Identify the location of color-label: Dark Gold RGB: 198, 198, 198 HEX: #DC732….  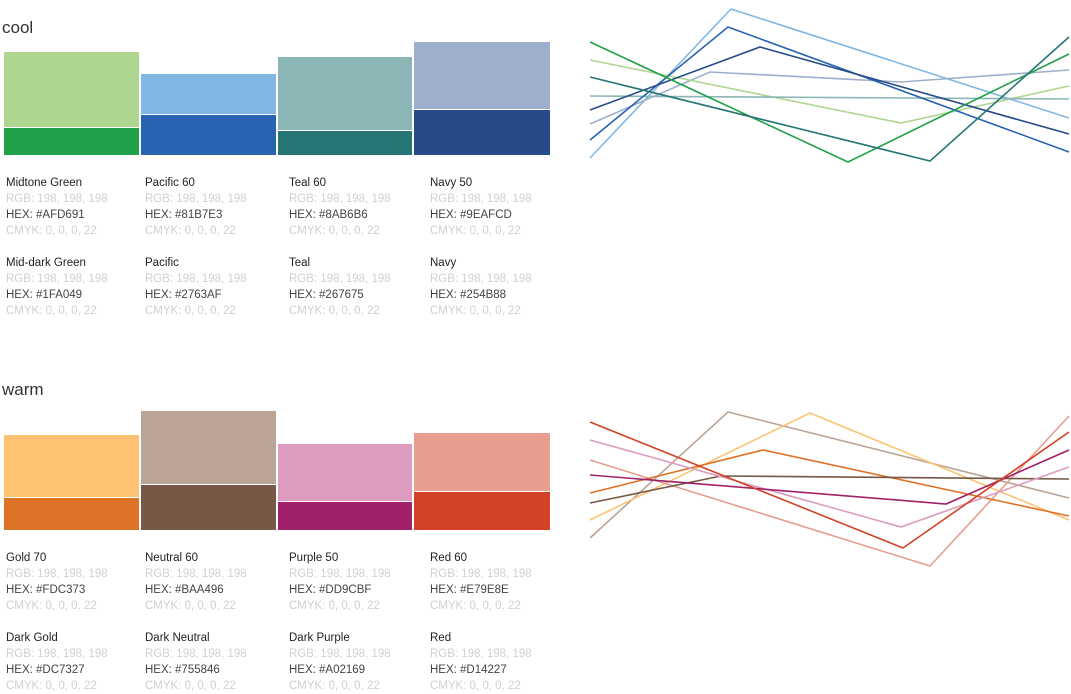
(76, 662).